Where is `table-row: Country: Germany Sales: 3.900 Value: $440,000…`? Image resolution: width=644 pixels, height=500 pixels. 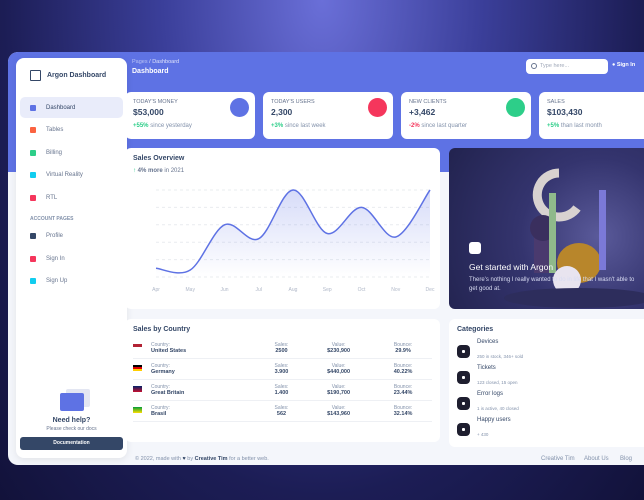 table-row: Country: Germany Sales: 3.900 Value: $440,000… is located at coordinates (282, 369).